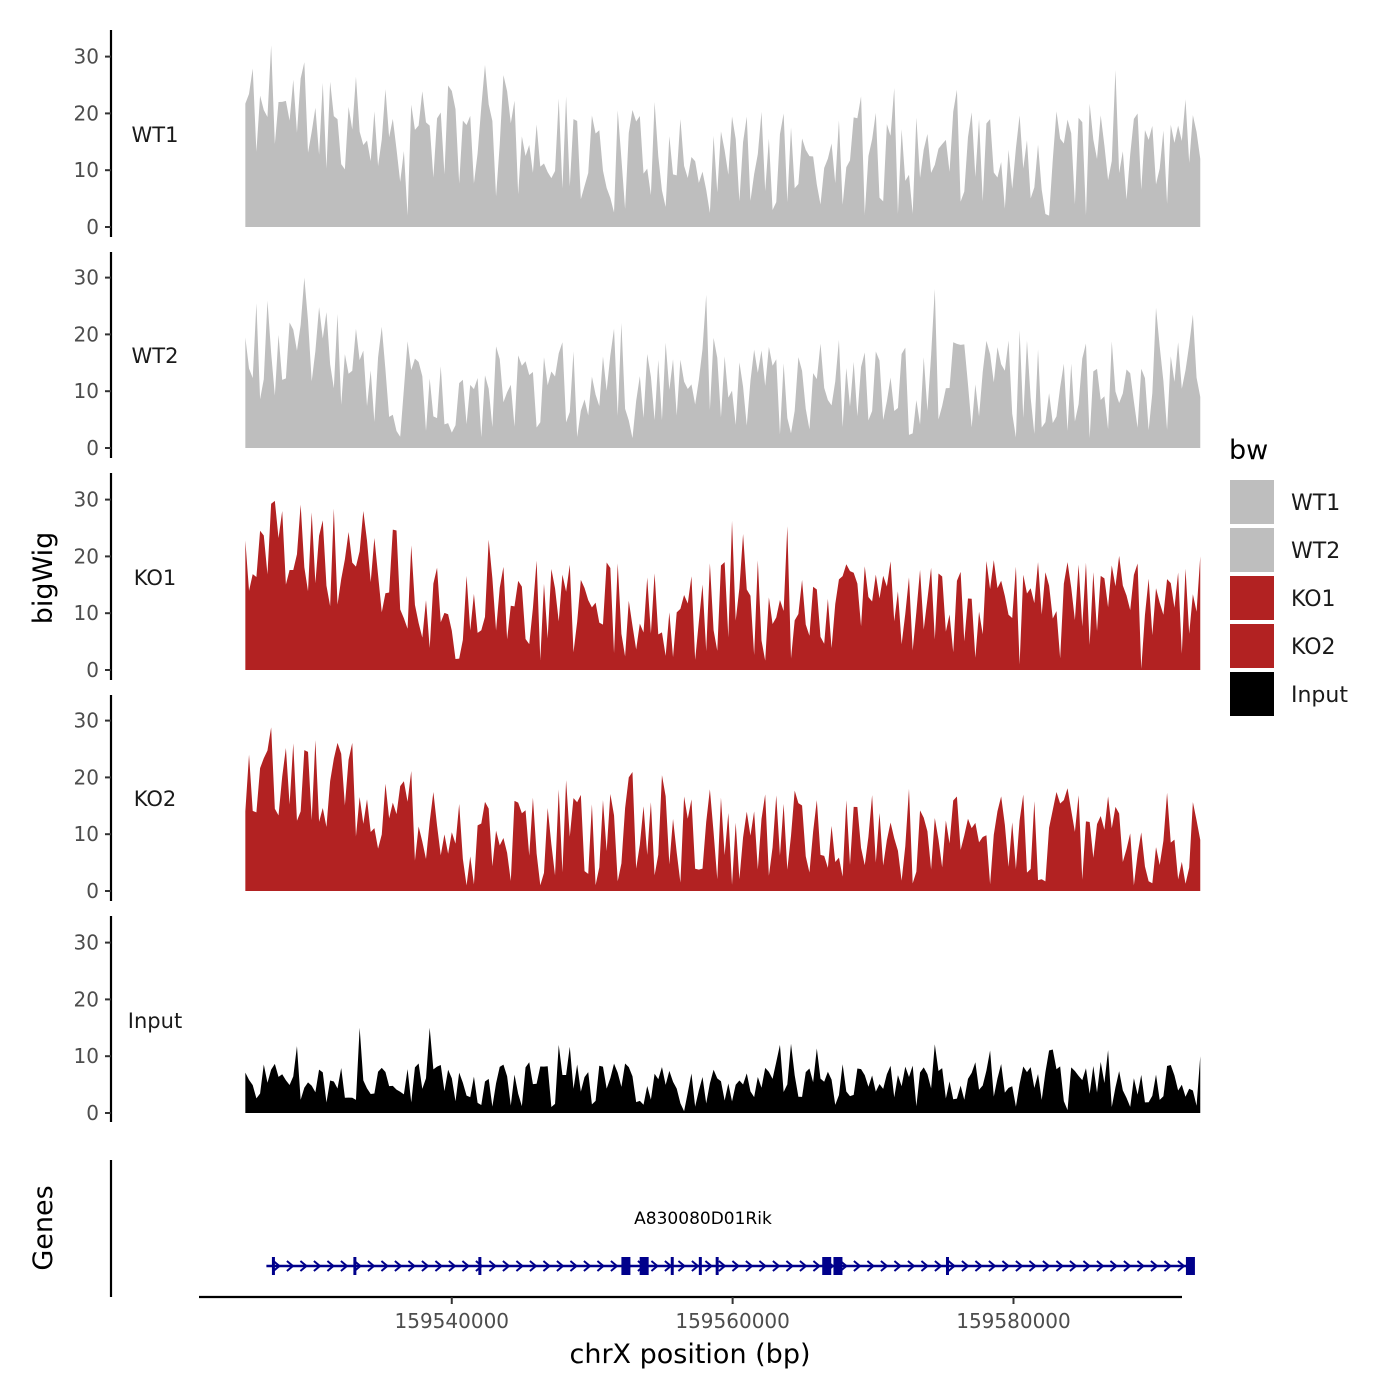 The width and height of the screenshot is (1400, 1400). What do you see at coordinates (1252, 550) in the screenshot?
I see `legend-swatch-wt2` at bounding box center [1252, 550].